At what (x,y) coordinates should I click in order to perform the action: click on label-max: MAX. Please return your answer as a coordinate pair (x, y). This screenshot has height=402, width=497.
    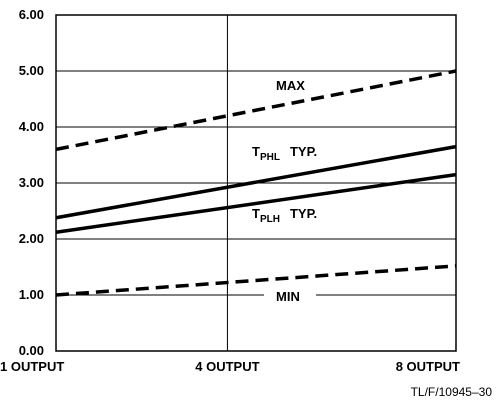
    Looking at the image, I should click on (290, 85).